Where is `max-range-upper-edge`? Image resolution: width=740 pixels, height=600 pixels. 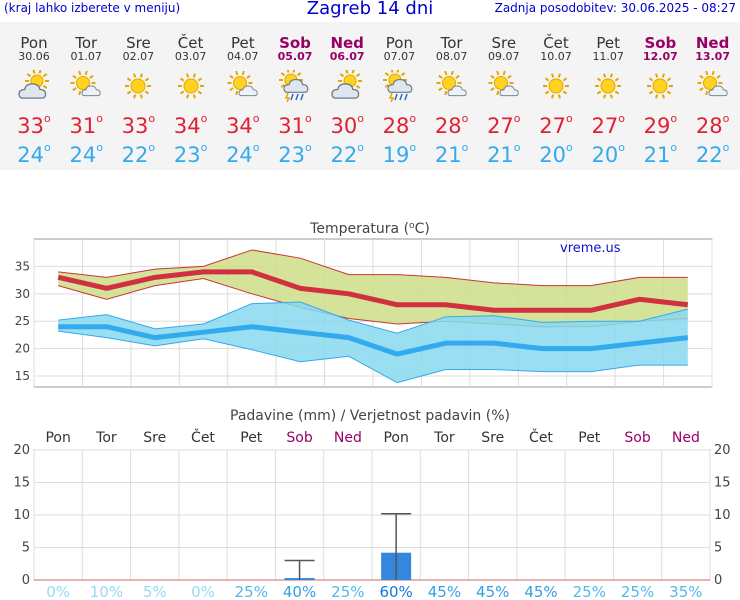
max-range-upper-edge is located at coordinates (373, 268).